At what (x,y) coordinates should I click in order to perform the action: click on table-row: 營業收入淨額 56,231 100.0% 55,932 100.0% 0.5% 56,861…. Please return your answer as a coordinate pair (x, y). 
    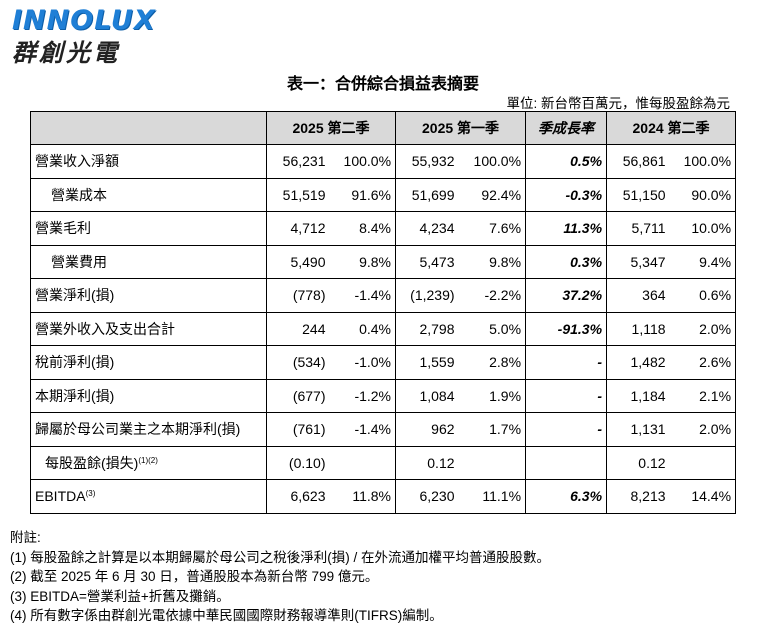
    Looking at the image, I should click on (383, 161).